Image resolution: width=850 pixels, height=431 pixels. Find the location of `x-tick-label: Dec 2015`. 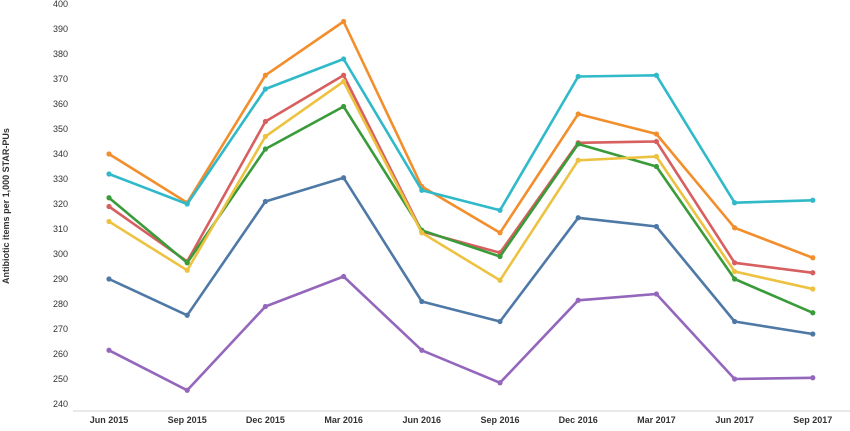

x-tick-label: Dec 2015 is located at coordinates (265, 420).